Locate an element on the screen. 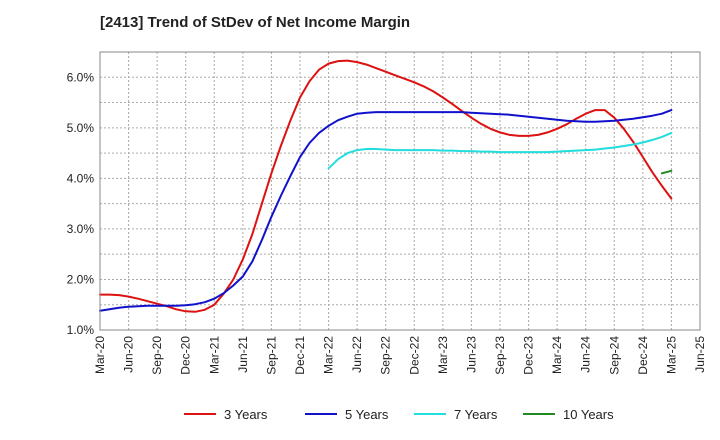 The width and height of the screenshot is (720, 440). x-tick-label: Jun-21 is located at coordinates (243, 354).